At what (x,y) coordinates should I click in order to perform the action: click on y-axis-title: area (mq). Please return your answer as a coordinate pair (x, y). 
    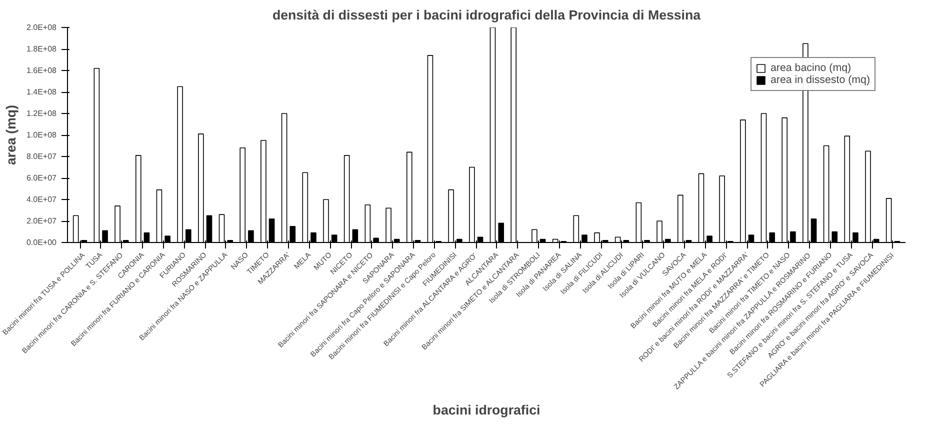
    Looking at the image, I should click on (10, 135).